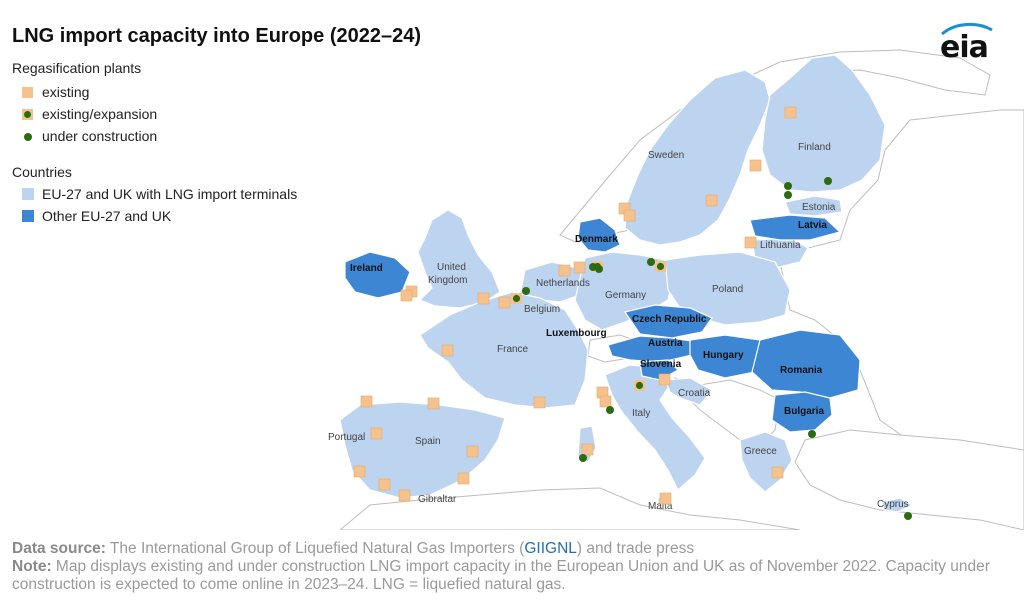 The height and width of the screenshot is (600, 1024). What do you see at coordinates (661, 364) in the screenshot?
I see `label-slovenia: Slovenia` at bounding box center [661, 364].